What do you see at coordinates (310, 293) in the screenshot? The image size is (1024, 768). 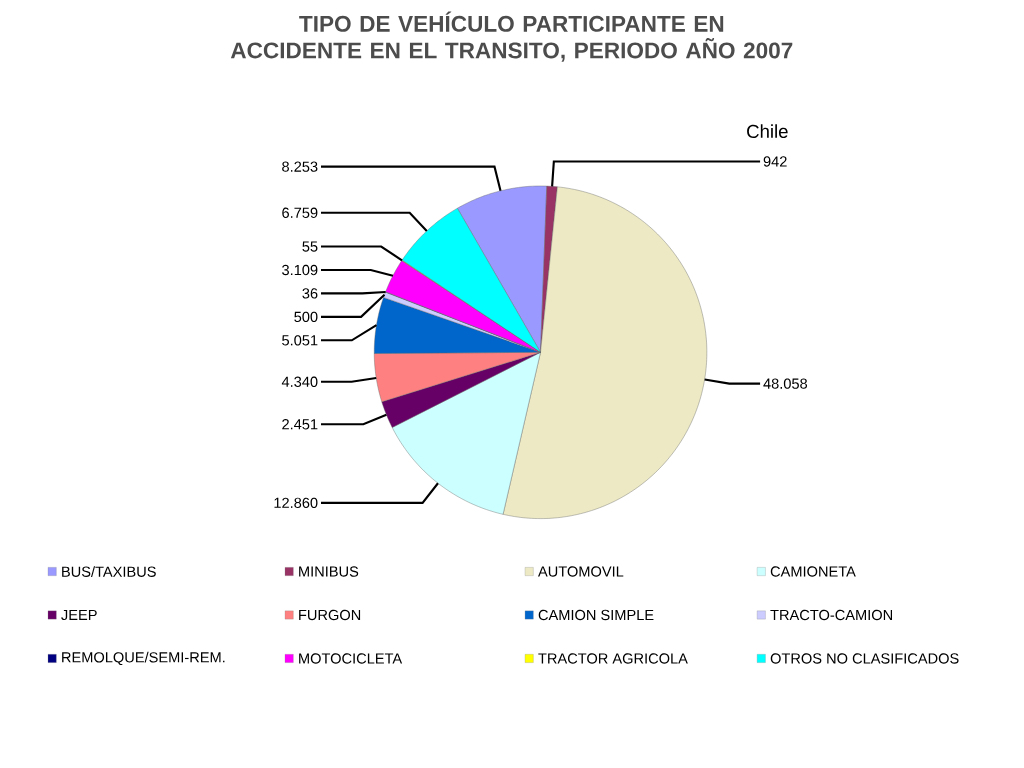 I see `data-label: 36` at bounding box center [310, 293].